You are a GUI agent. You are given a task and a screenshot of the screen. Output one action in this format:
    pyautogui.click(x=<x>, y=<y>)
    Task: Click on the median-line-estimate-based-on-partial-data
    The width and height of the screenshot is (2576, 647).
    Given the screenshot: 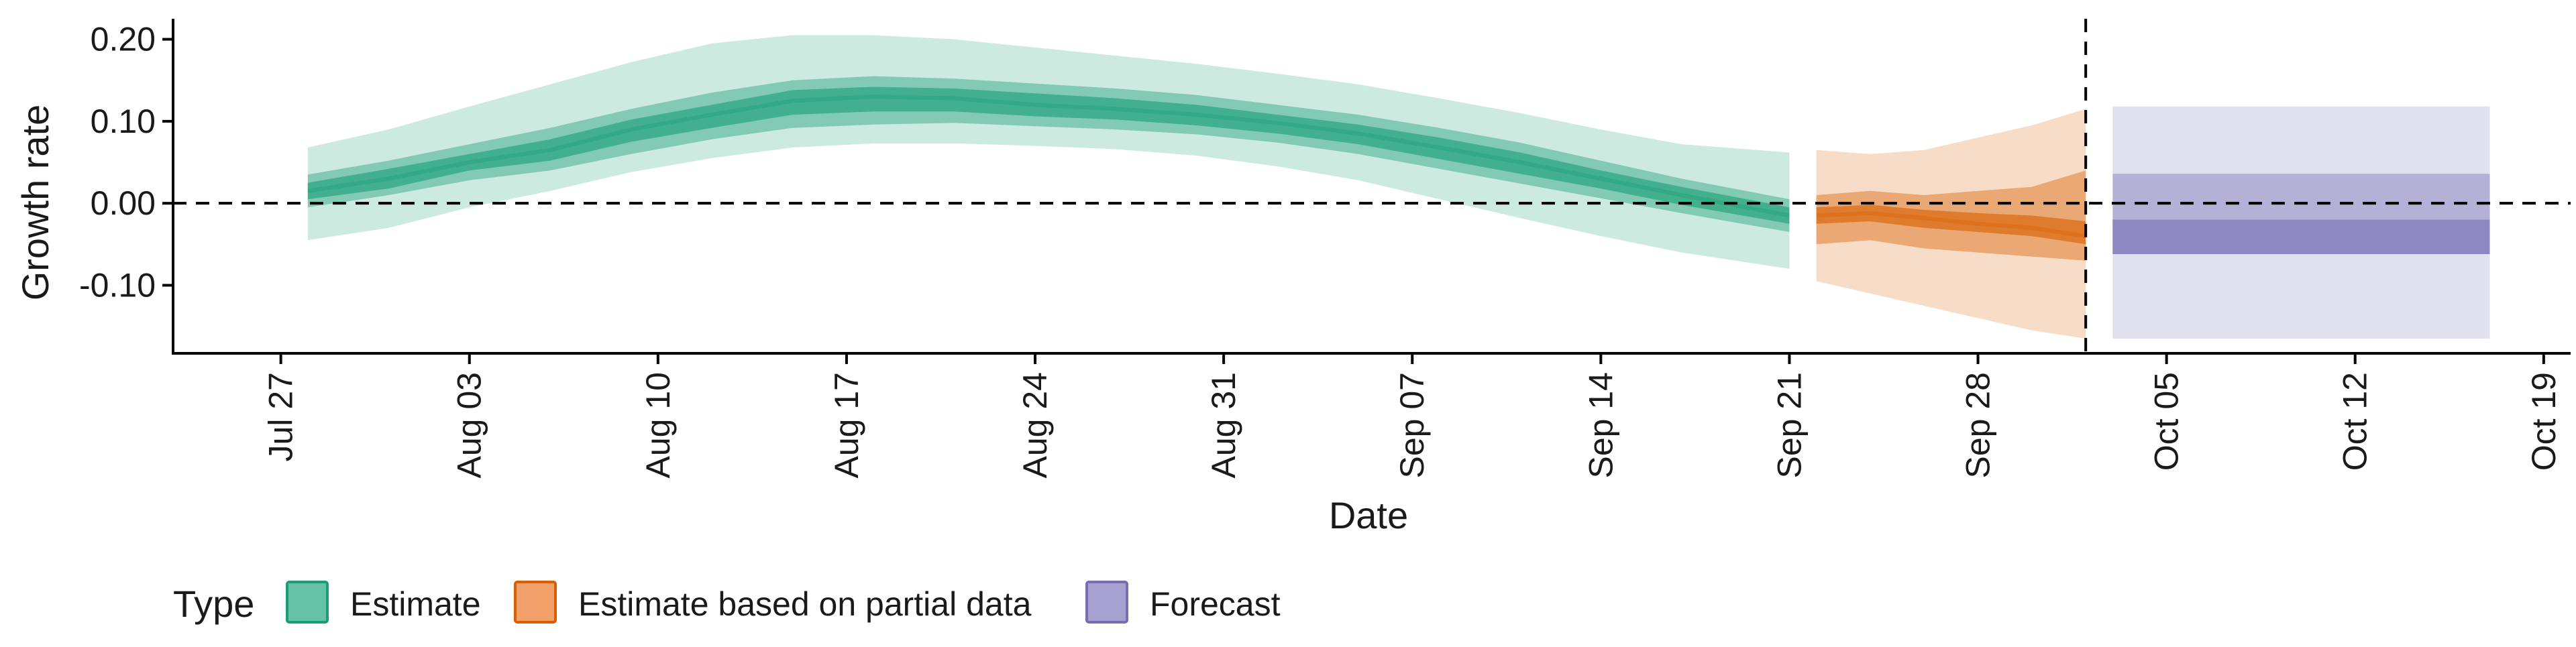 What is the action you would take?
    pyautogui.click(x=1951, y=225)
    